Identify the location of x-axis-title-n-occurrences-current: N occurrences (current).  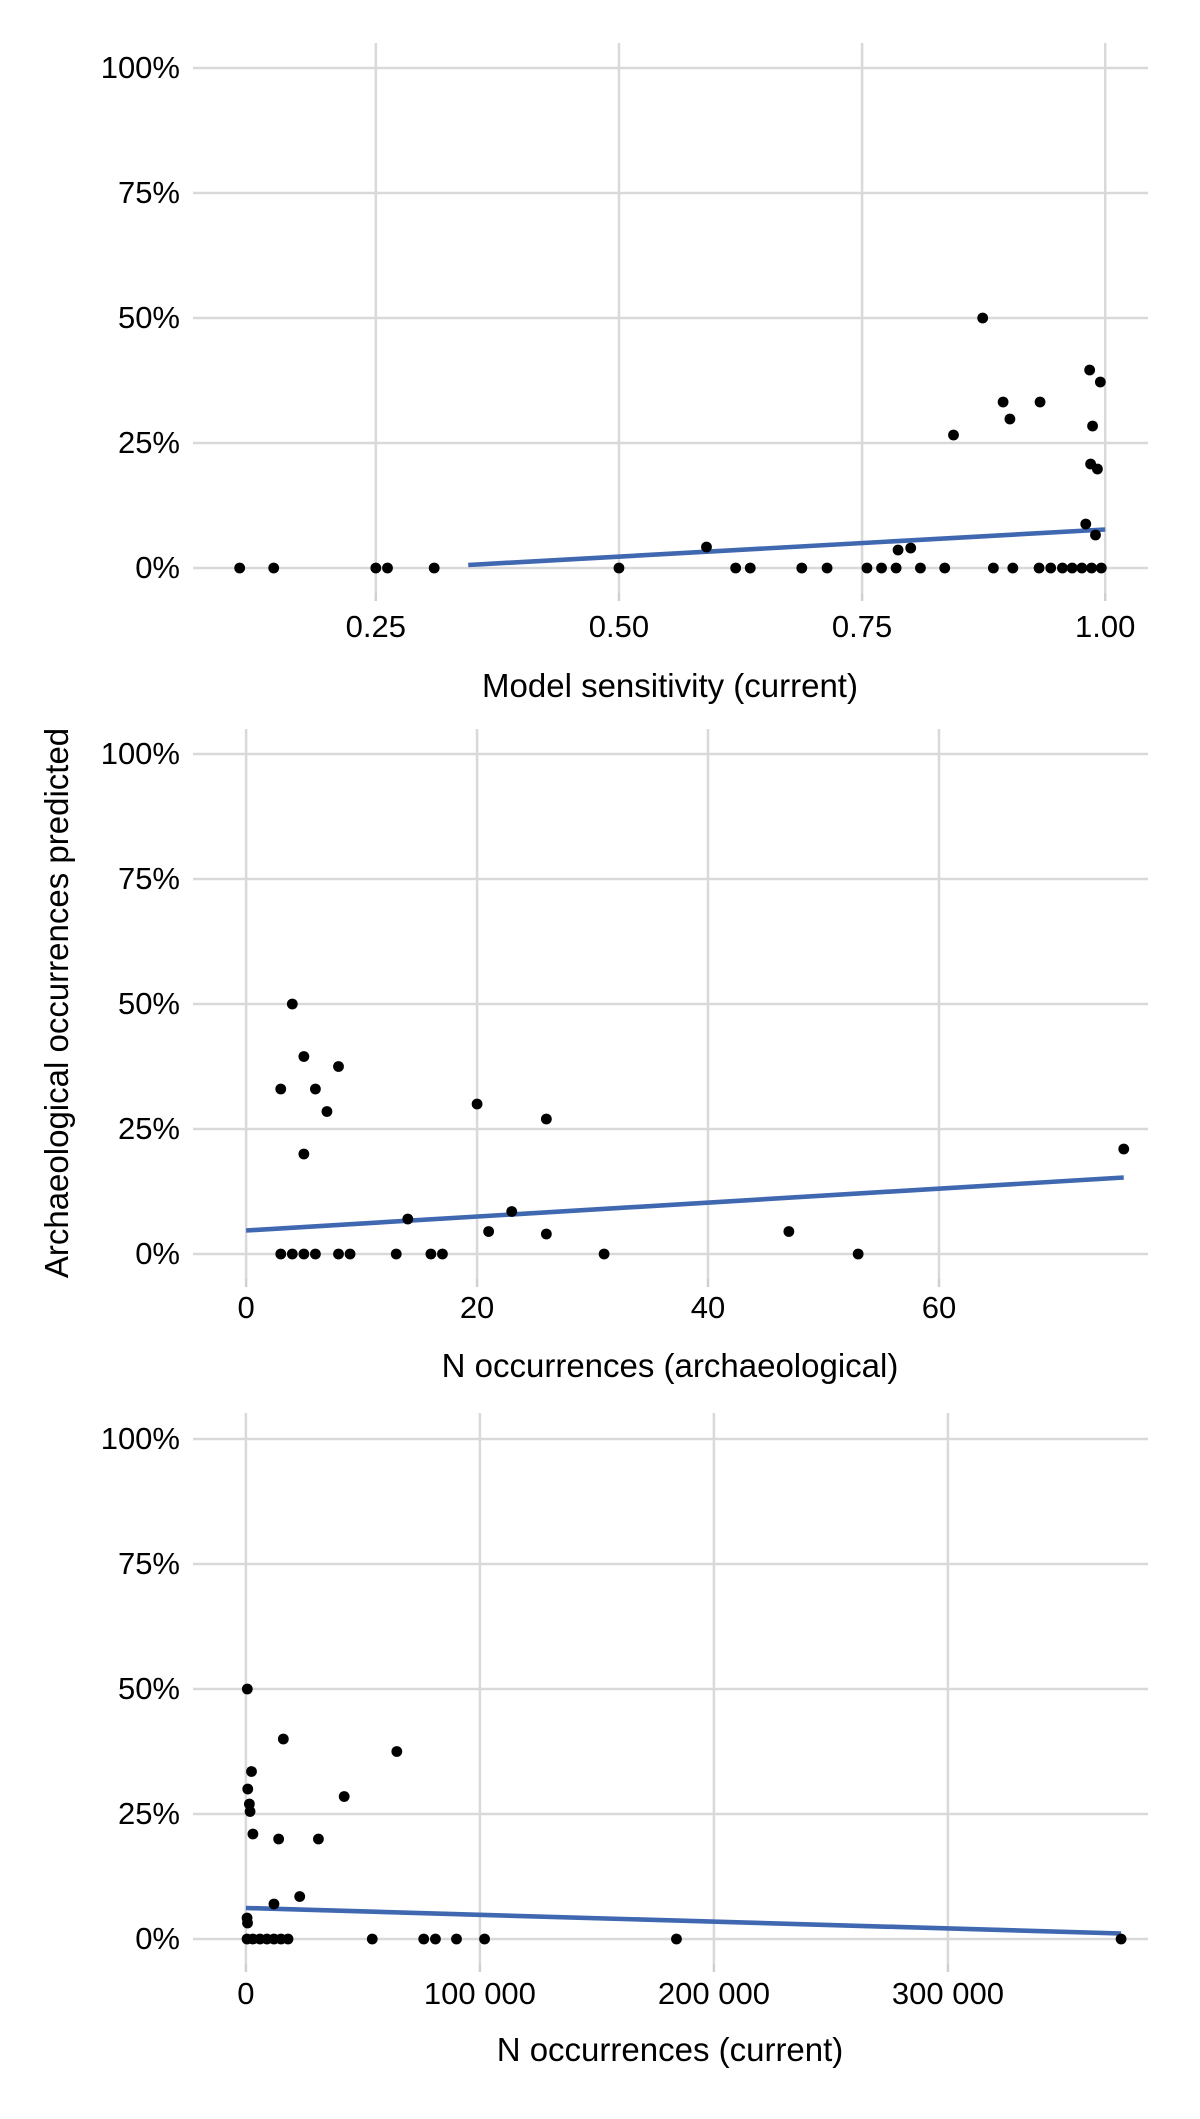
(670, 2049).